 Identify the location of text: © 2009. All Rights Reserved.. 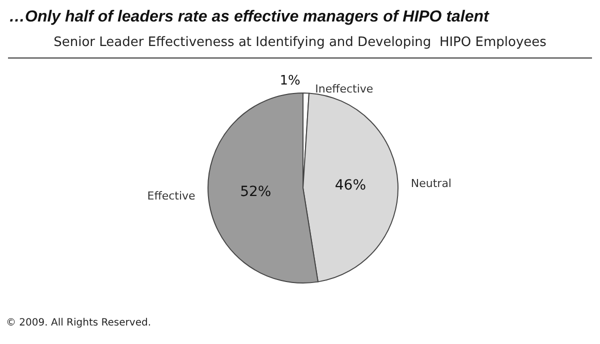
(79, 323).